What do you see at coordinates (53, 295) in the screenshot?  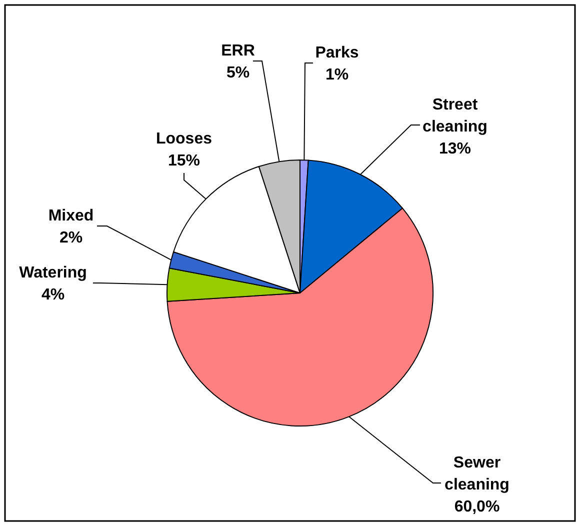 I see `data-label: 4%` at bounding box center [53, 295].